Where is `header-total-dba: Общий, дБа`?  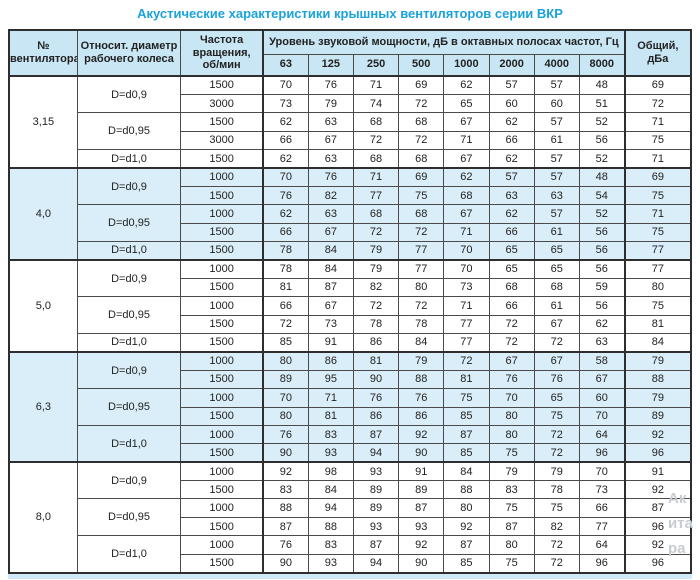
header-total-dba: Общий, дБа is located at coordinates (657, 53).